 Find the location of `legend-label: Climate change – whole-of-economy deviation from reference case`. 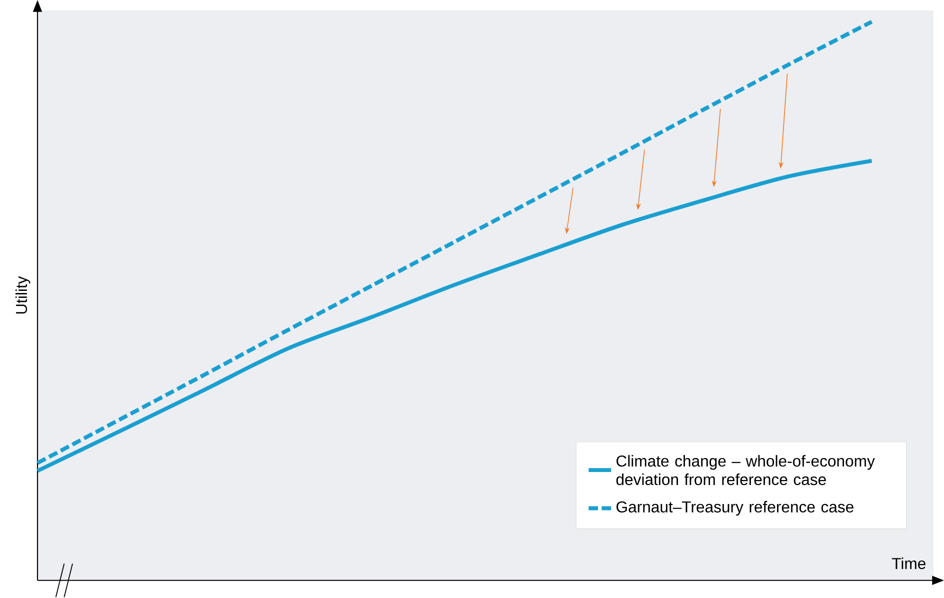

legend-label: Climate change – whole-of-economy deviation from reference case is located at coordinates (745, 470).